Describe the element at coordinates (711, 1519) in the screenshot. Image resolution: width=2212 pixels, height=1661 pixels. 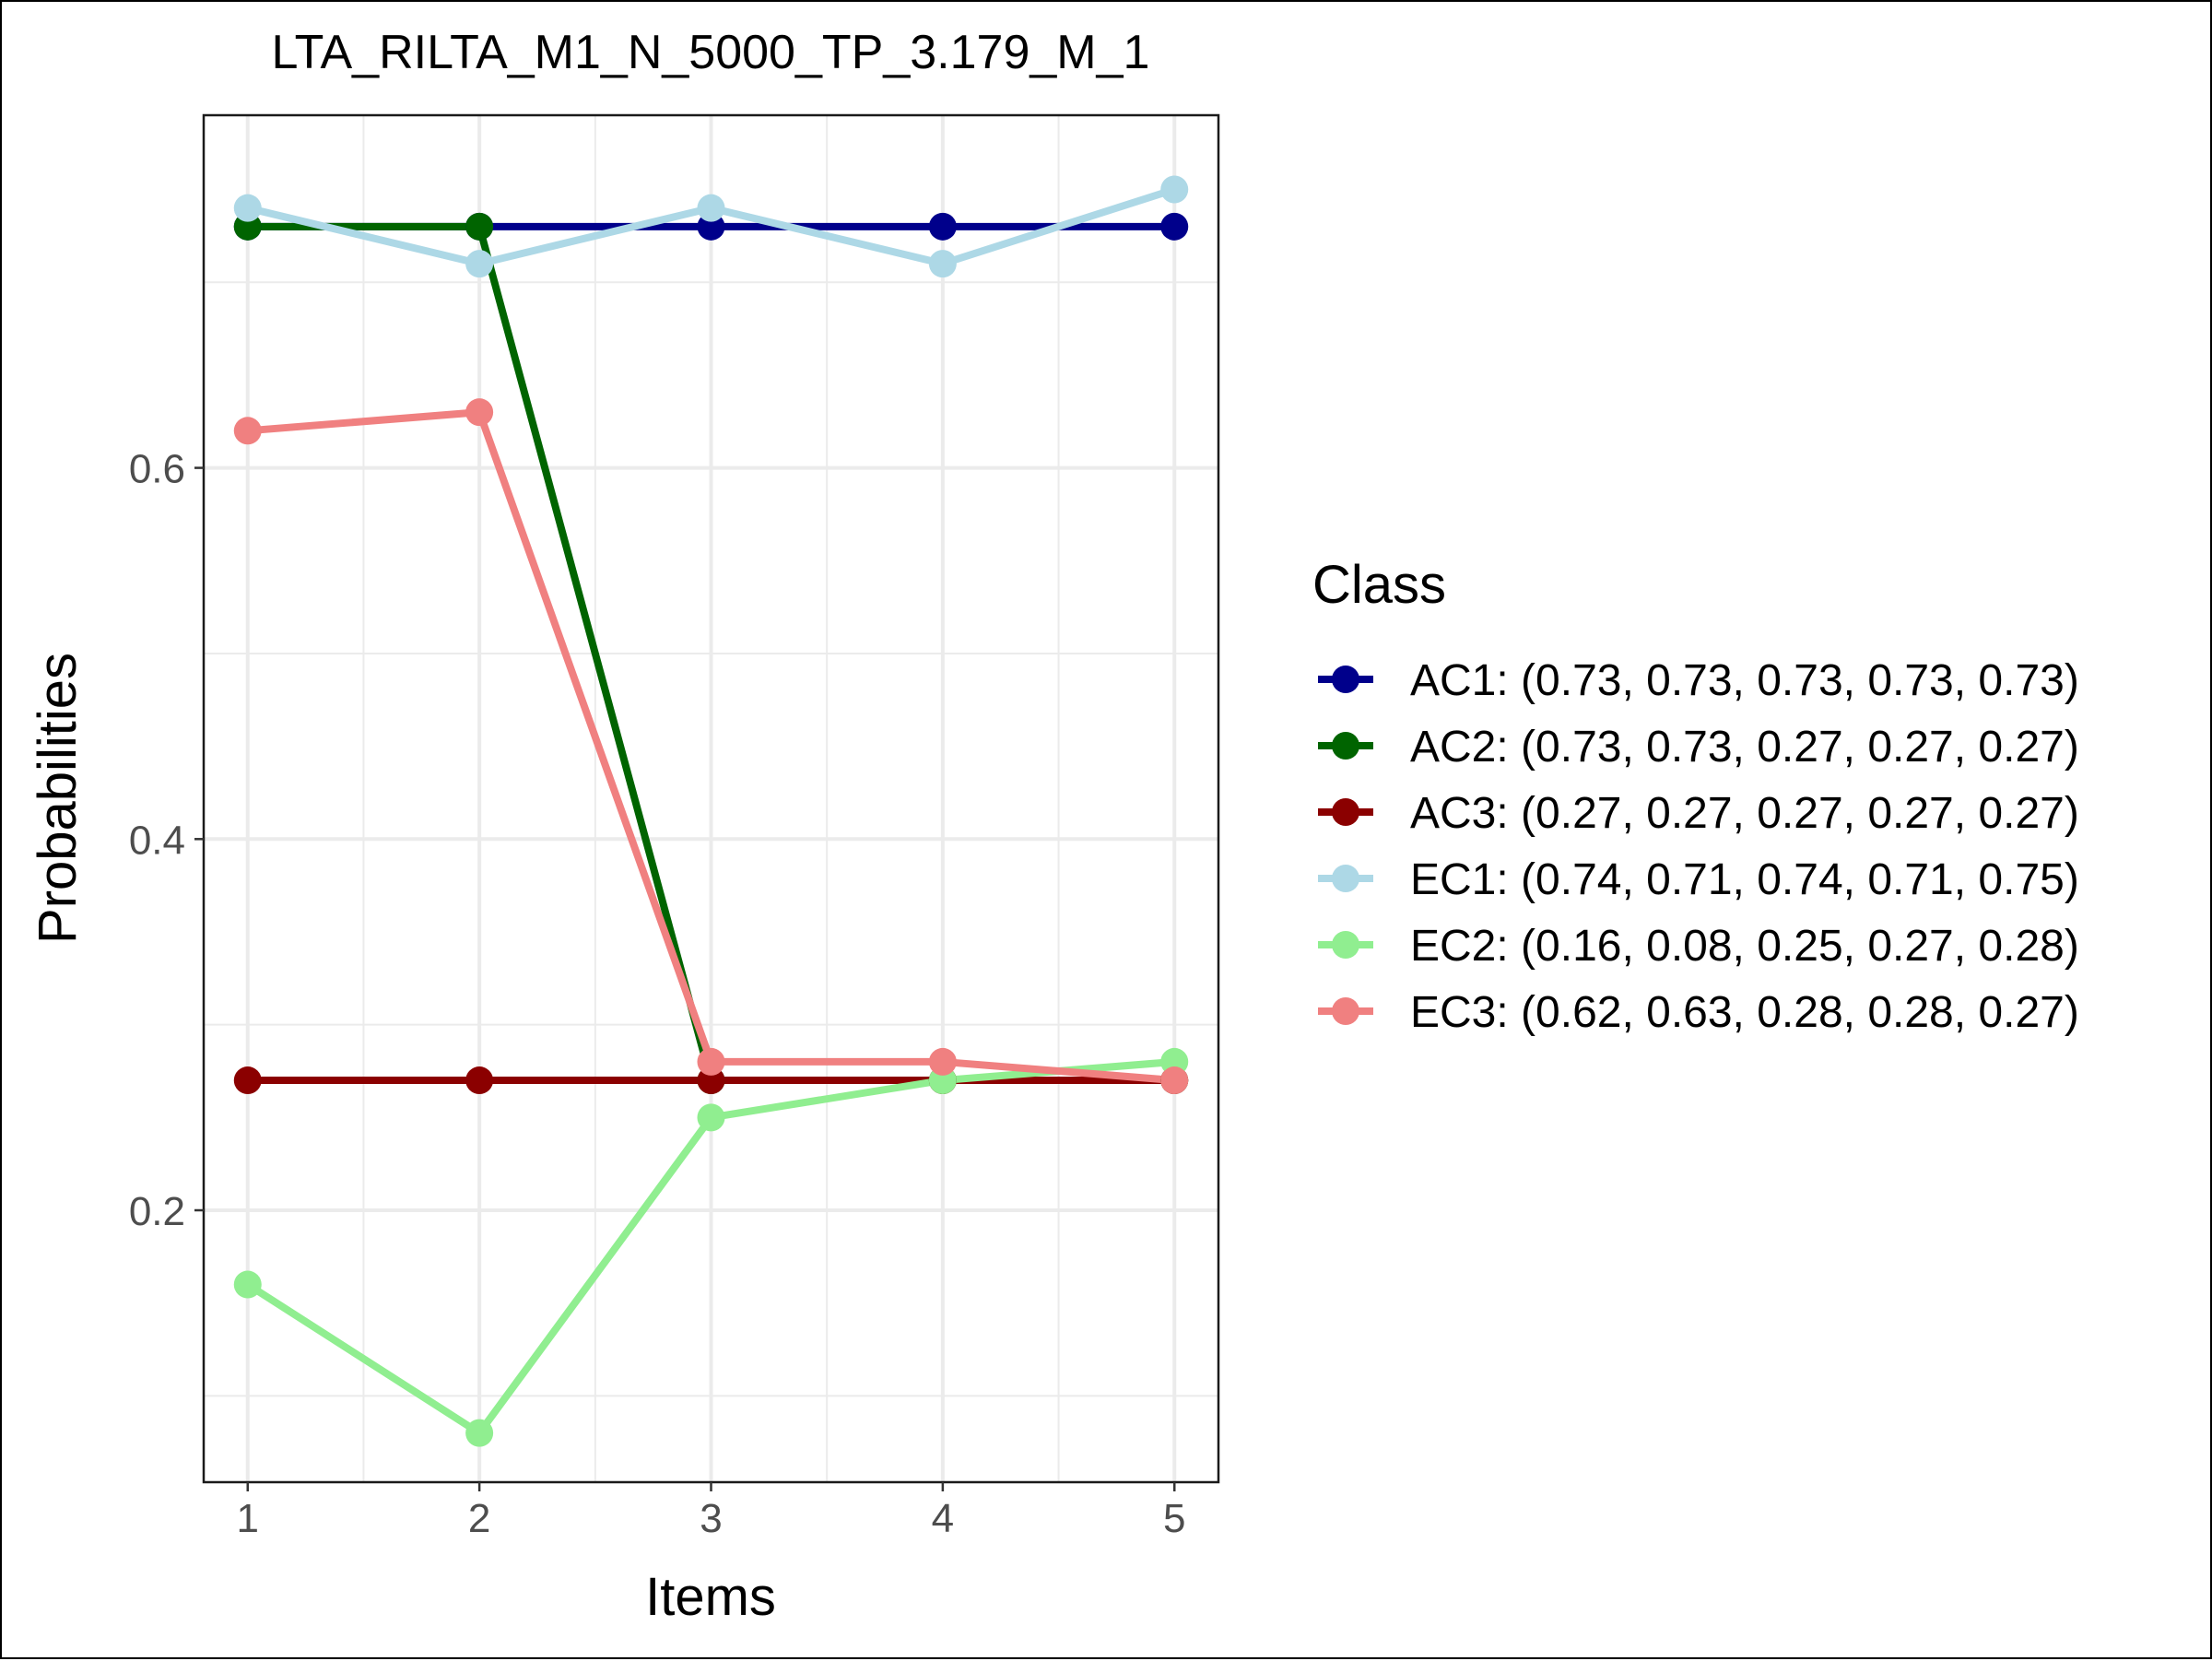
I see `x-tick-label: 3` at that location.